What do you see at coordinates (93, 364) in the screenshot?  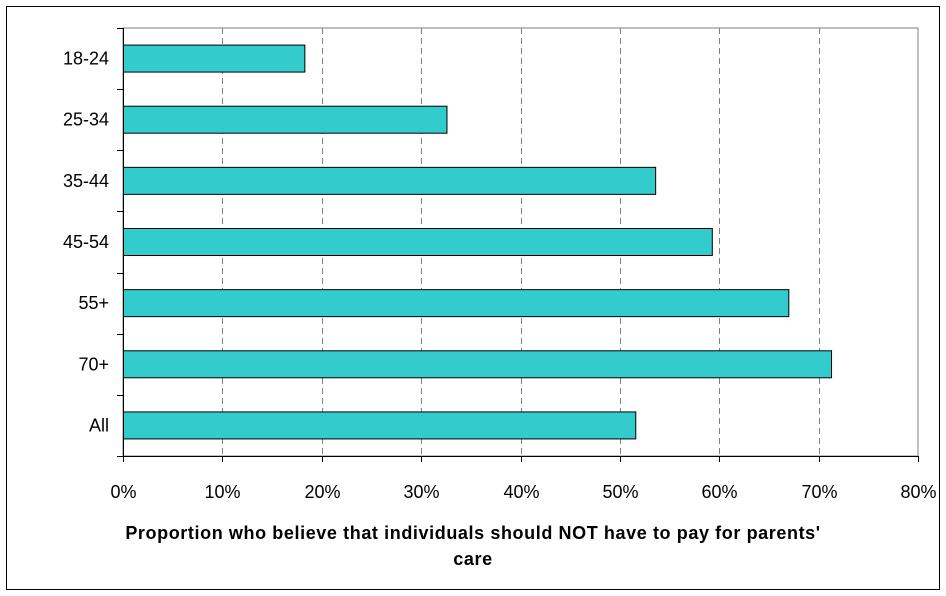 I see `y-category-label-5: 70+` at bounding box center [93, 364].